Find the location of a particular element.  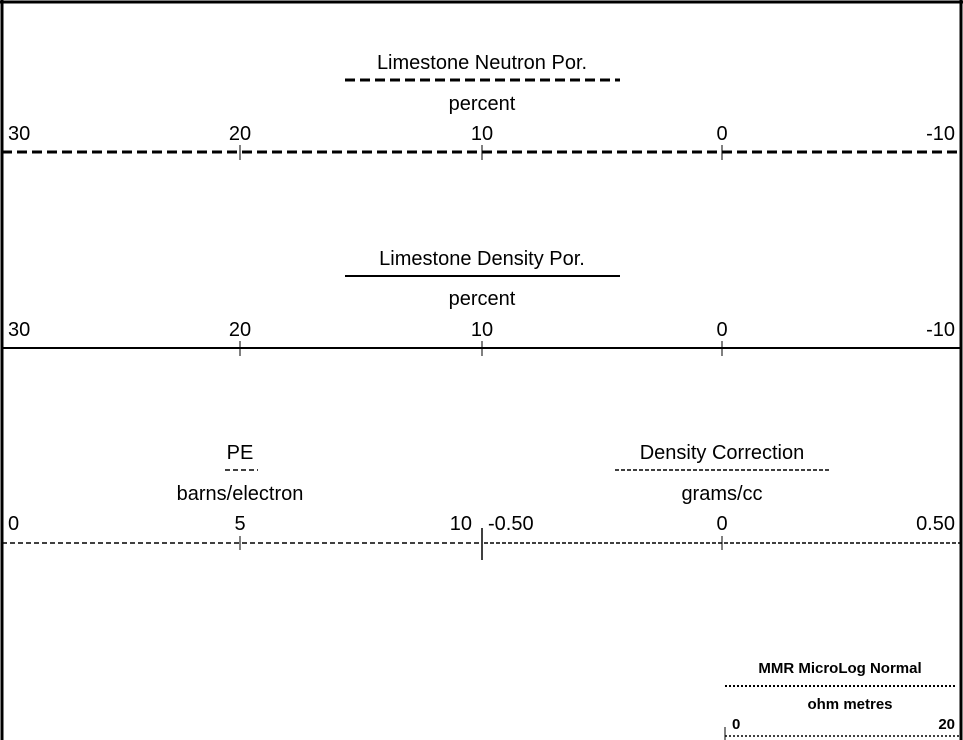

track-unit: ohm metres is located at coordinates (849, 704).